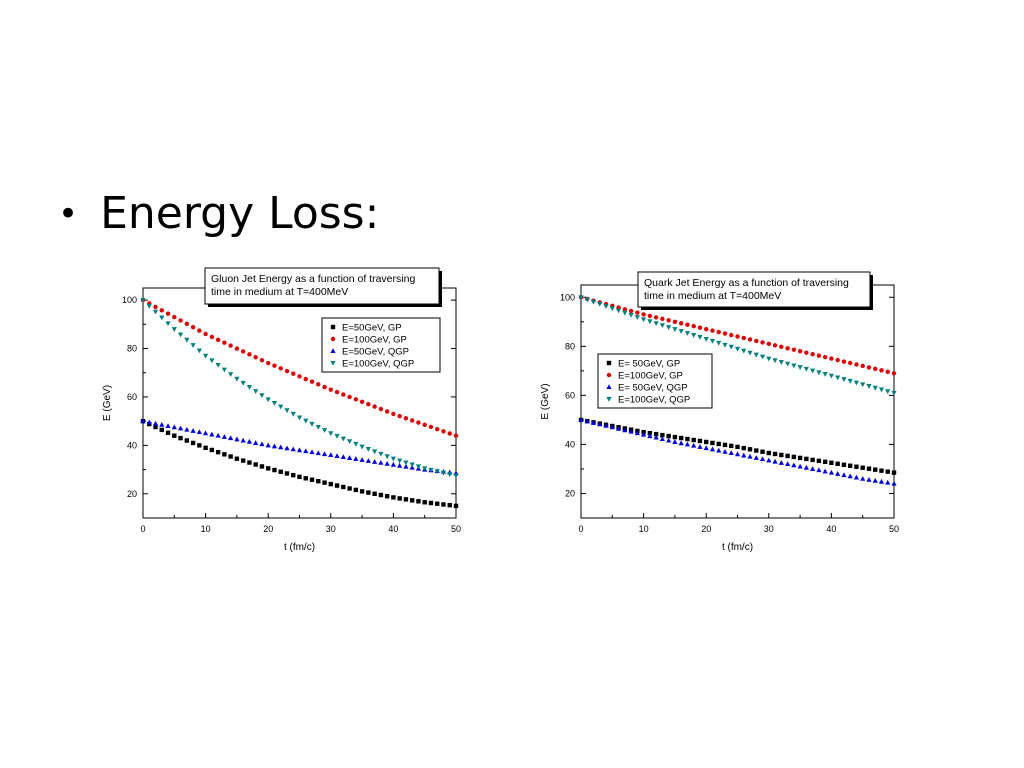 This screenshot has width=1024, height=768. Describe the element at coordinates (132, 397) in the screenshot. I see `y-tick-label: 60` at that location.